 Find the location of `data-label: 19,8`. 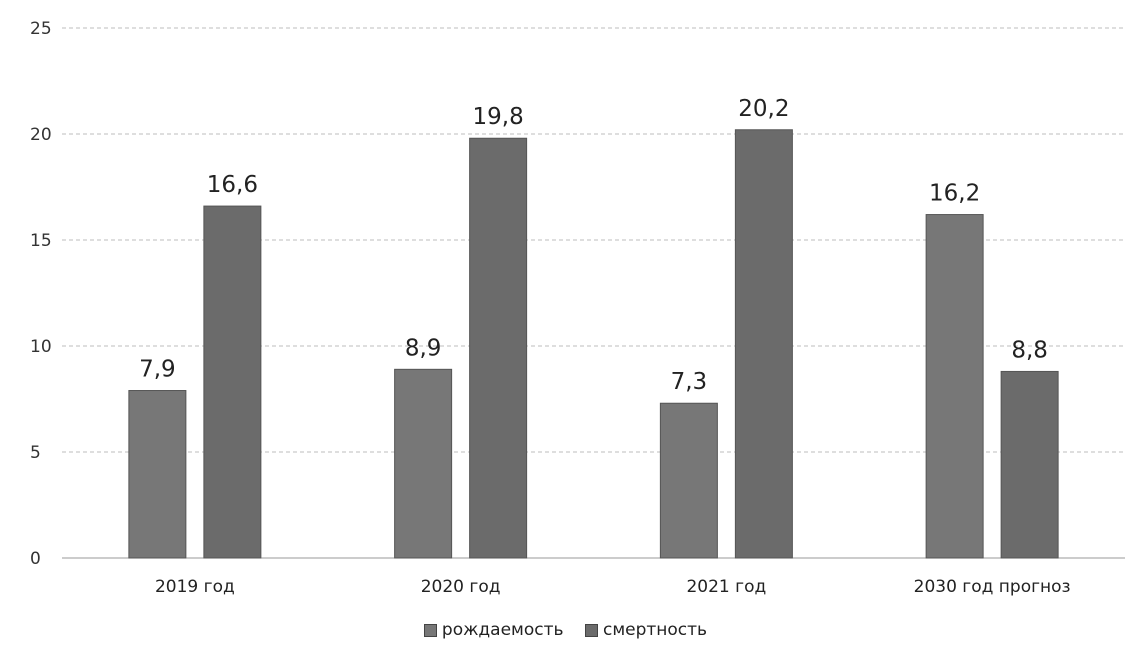

data-label: 19,8 is located at coordinates (498, 117).